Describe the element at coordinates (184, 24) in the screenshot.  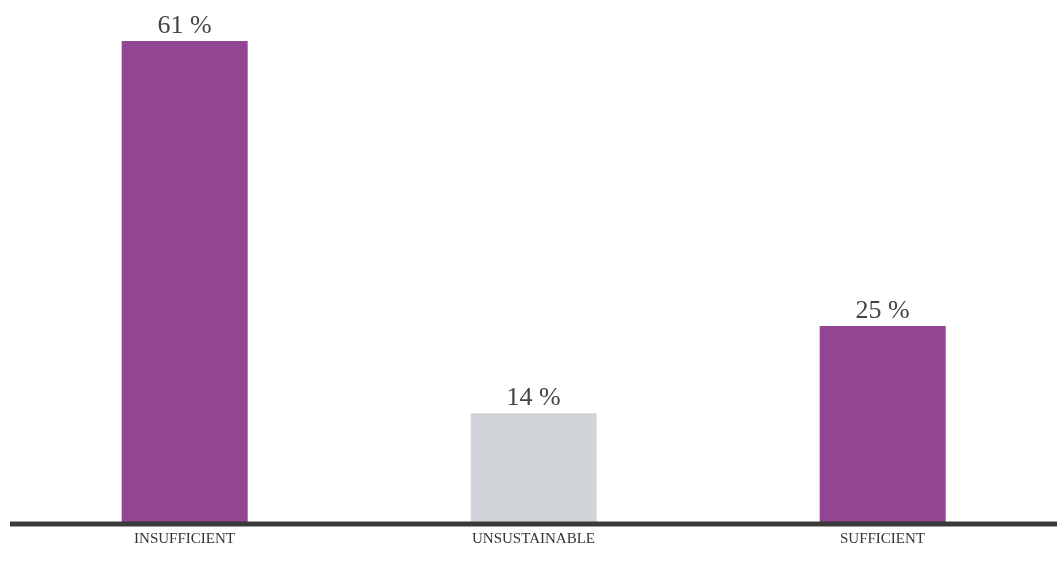
I see `data-label: 61 %` at that location.